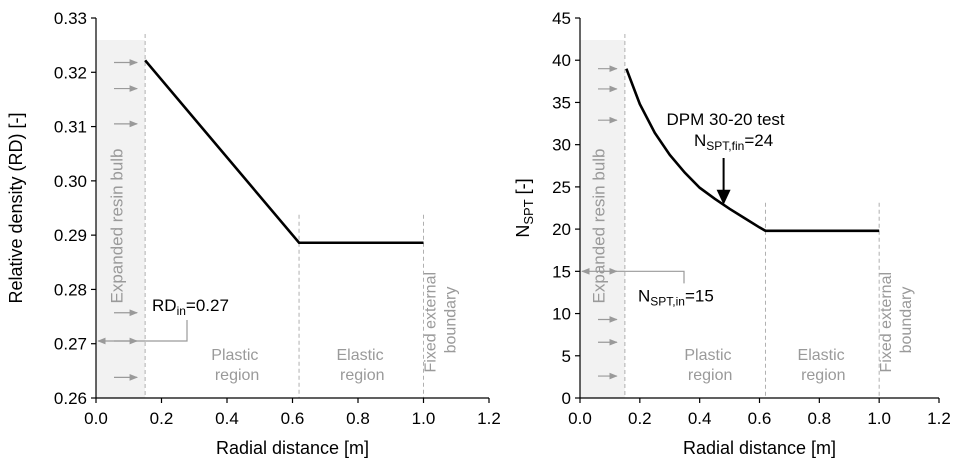 This screenshot has height=468, width=963. Describe the element at coordinates (733, 142) in the screenshot. I see `svg-text: NSPT,fin=24` at that location.